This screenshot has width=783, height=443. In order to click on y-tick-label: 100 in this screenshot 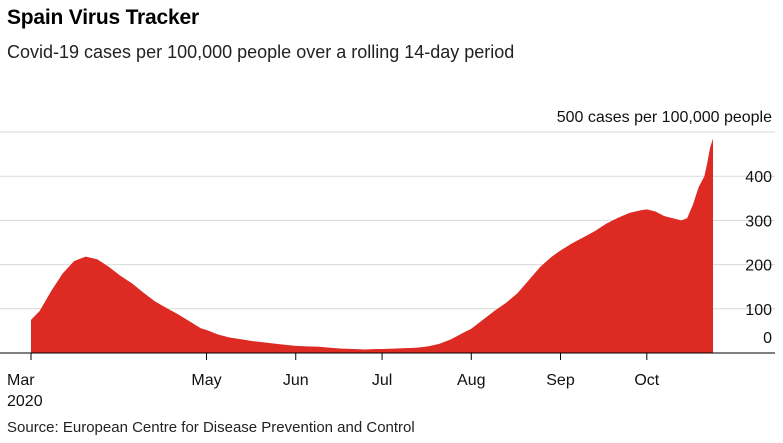, I will do `click(758, 310)`.